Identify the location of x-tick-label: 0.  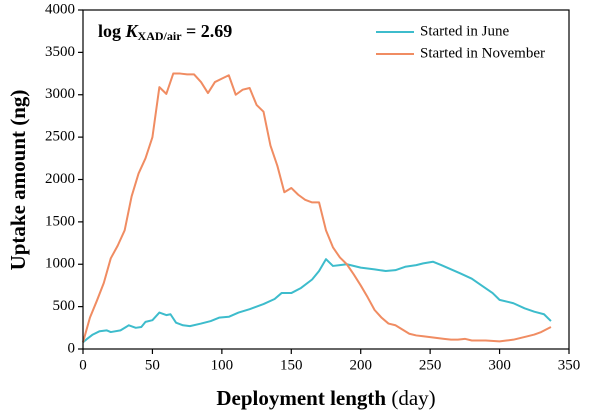
(83, 365).